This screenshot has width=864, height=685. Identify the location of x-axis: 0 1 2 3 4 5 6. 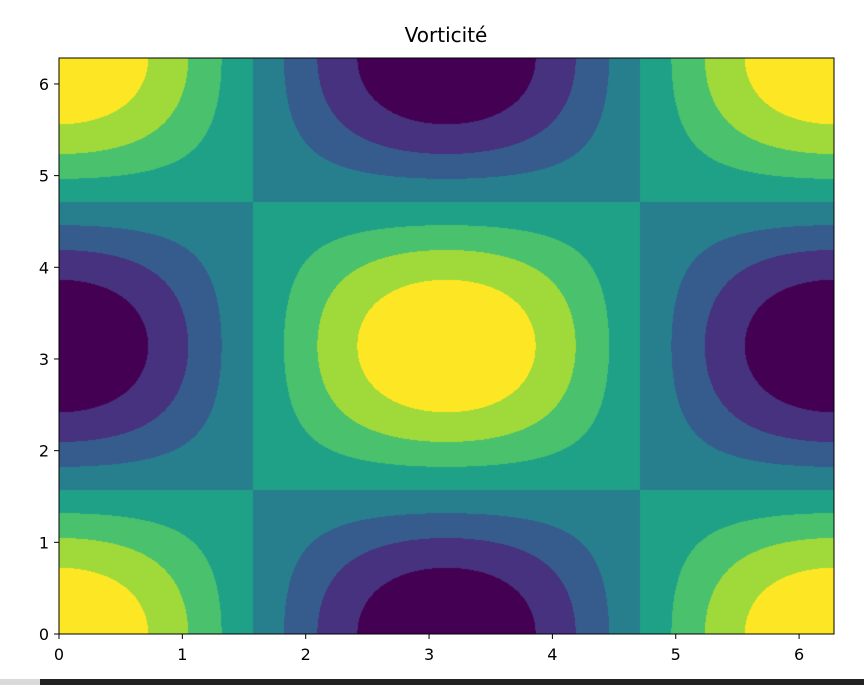
(429, 649).